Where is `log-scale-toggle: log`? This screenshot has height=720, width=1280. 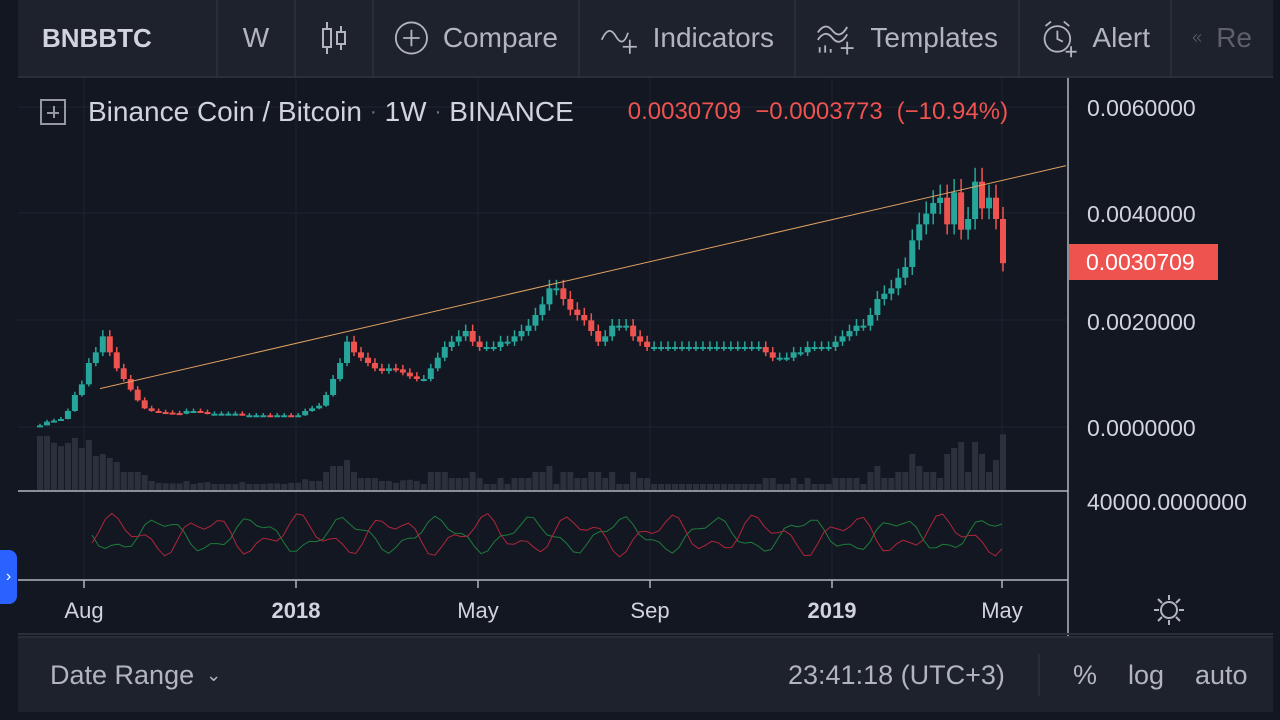 log-scale-toggle: log is located at coordinates (1146, 674).